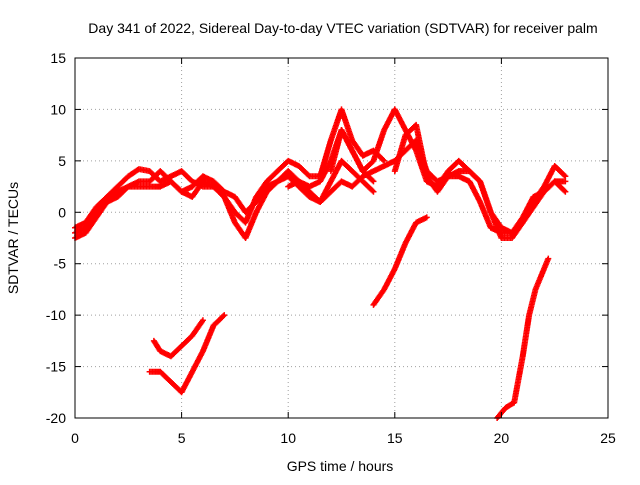 This screenshot has height=485, width=640. What do you see at coordinates (13, 238) in the screenshot?
I see `y-axis-label: SDTVAR / TECUs` at bounding box center [13, 238].